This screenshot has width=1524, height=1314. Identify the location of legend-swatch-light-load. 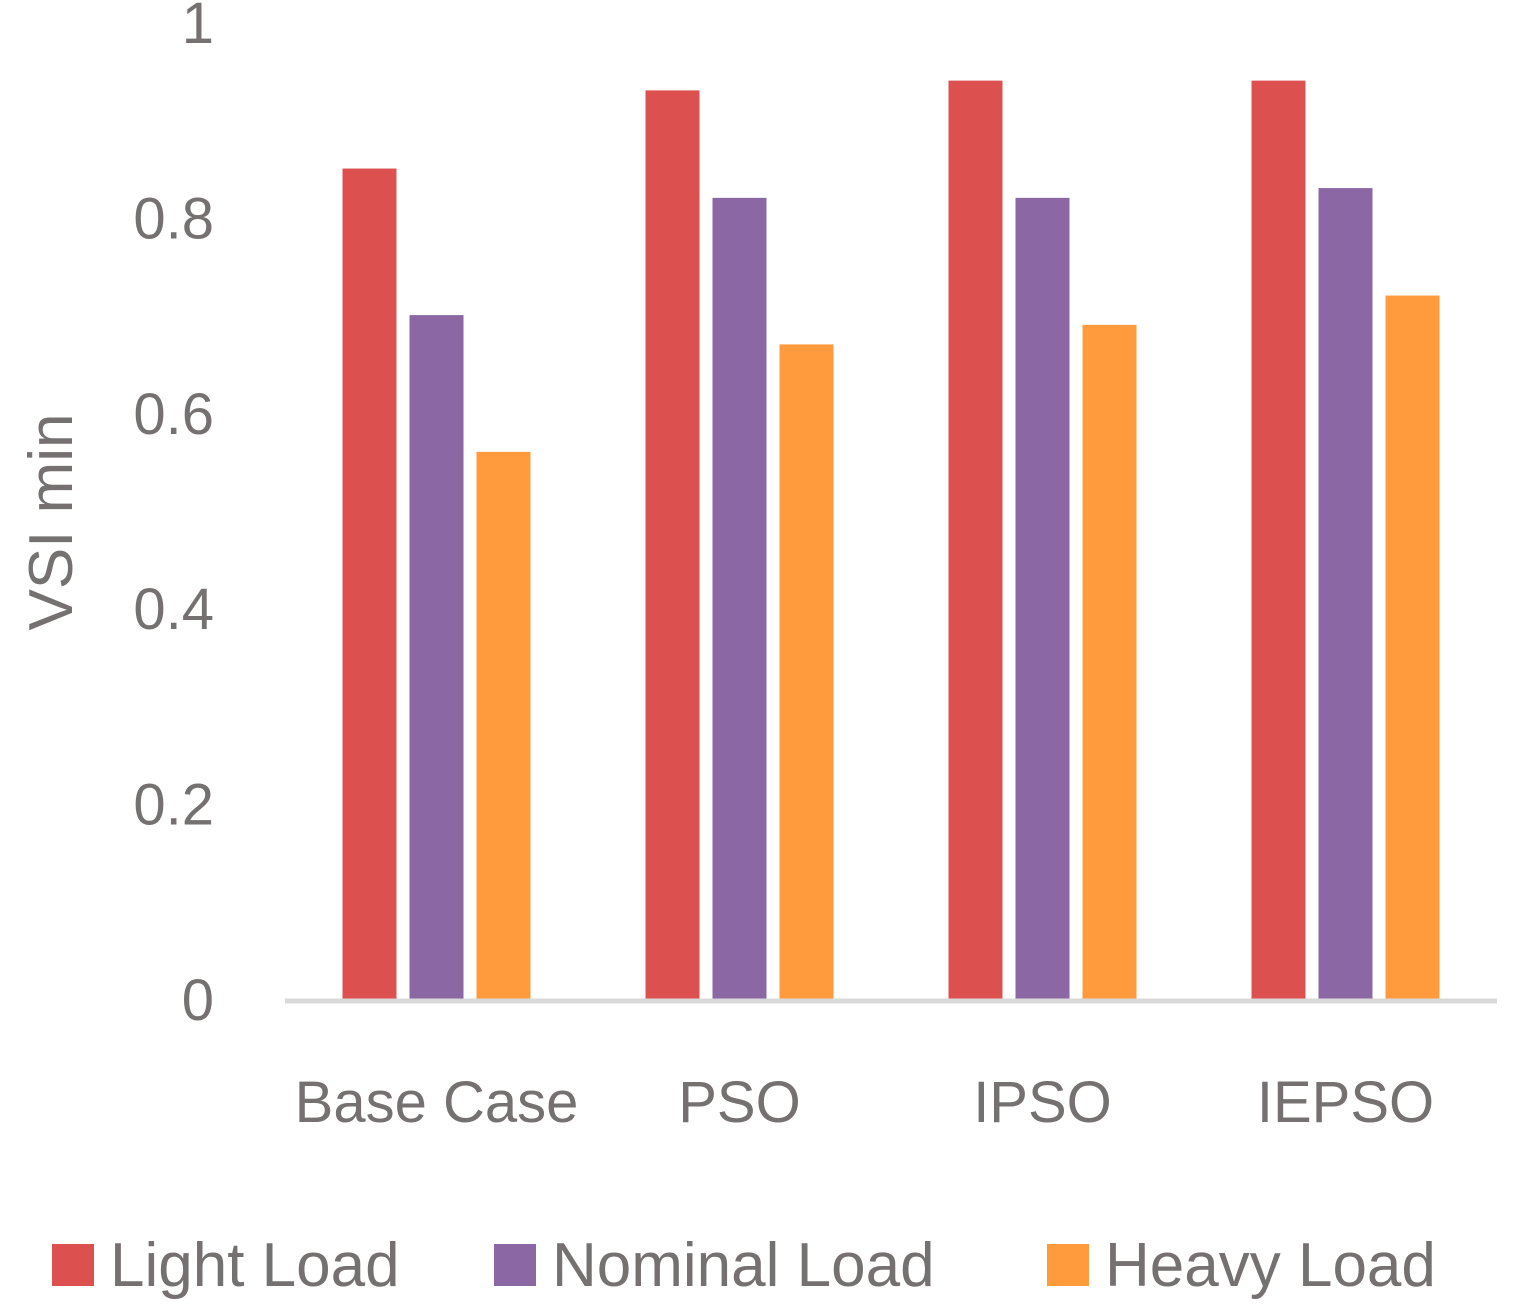
(73, 1265).